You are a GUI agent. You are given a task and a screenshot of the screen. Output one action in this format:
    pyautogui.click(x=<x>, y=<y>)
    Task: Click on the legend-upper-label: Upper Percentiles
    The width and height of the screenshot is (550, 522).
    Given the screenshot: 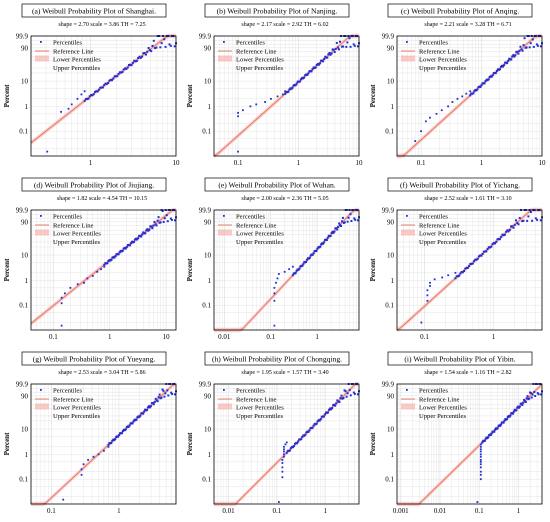 What is the action you would take?
    pyautogui.click(x=442, y=416)
    